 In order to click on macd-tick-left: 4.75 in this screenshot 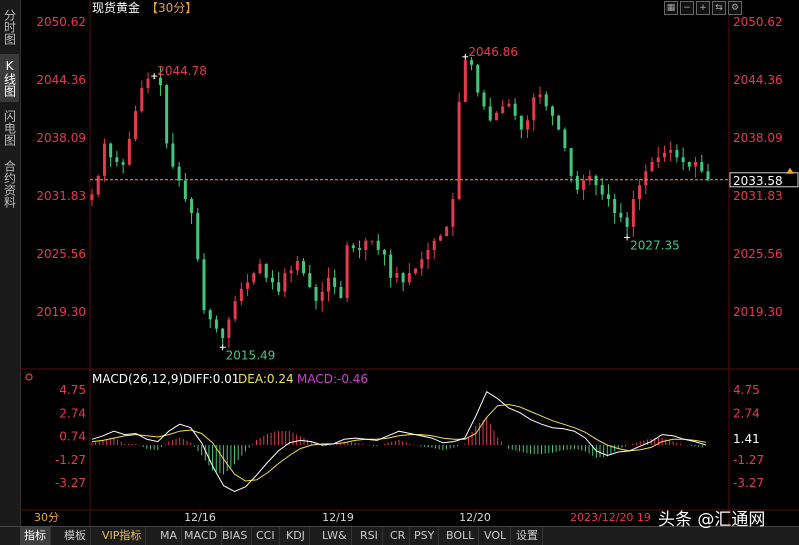, I will do `click(72, 390)`.